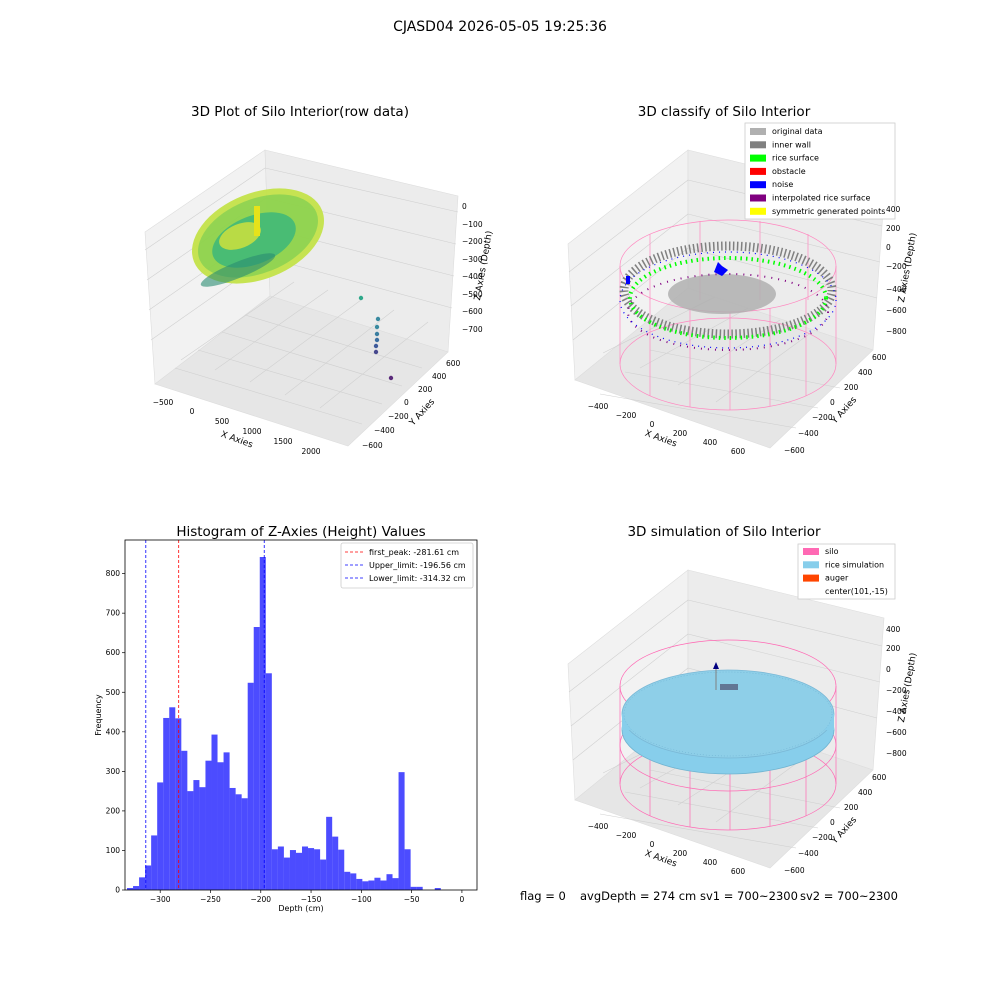 The height and width of the screenshot is (1000, 1000). What do you see at coordinates (307, 897) in the screenshot?
I see `histogram-x-ticks: −300 −250 −200 −150 −100 −50 0` at bounding box center [307, 897].